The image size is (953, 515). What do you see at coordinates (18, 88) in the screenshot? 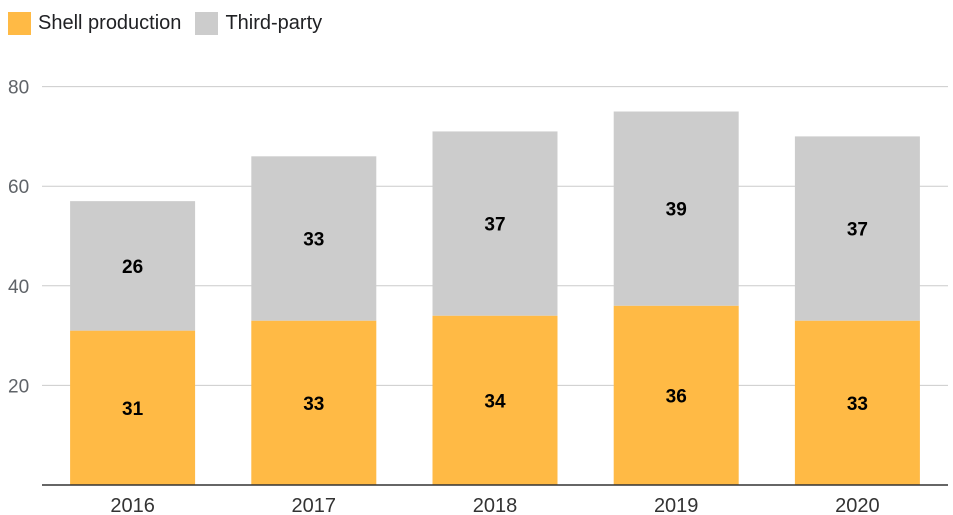
I see `y-tick-label-80: 80` at bounding box center [18, 88].